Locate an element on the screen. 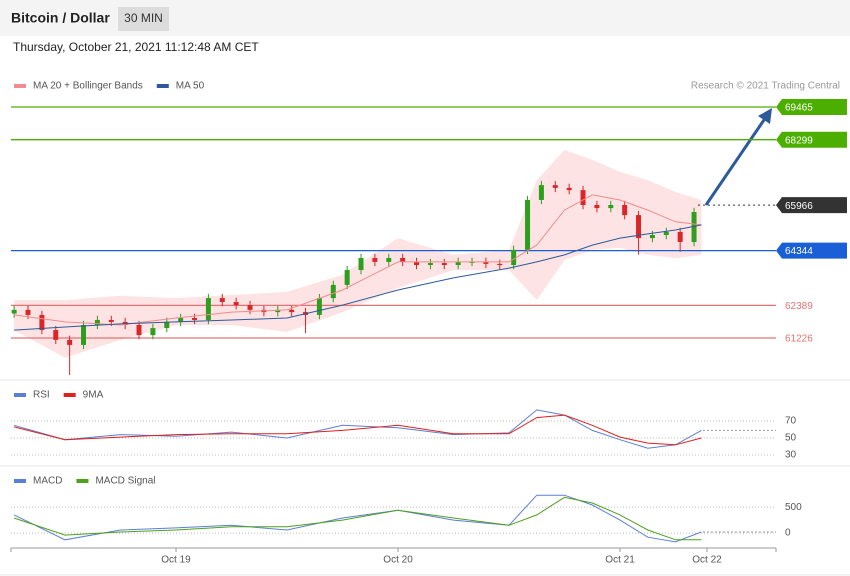 The height and width of the screenshot is (576, 850). timeframe-box is located at coordinates (143, 19).